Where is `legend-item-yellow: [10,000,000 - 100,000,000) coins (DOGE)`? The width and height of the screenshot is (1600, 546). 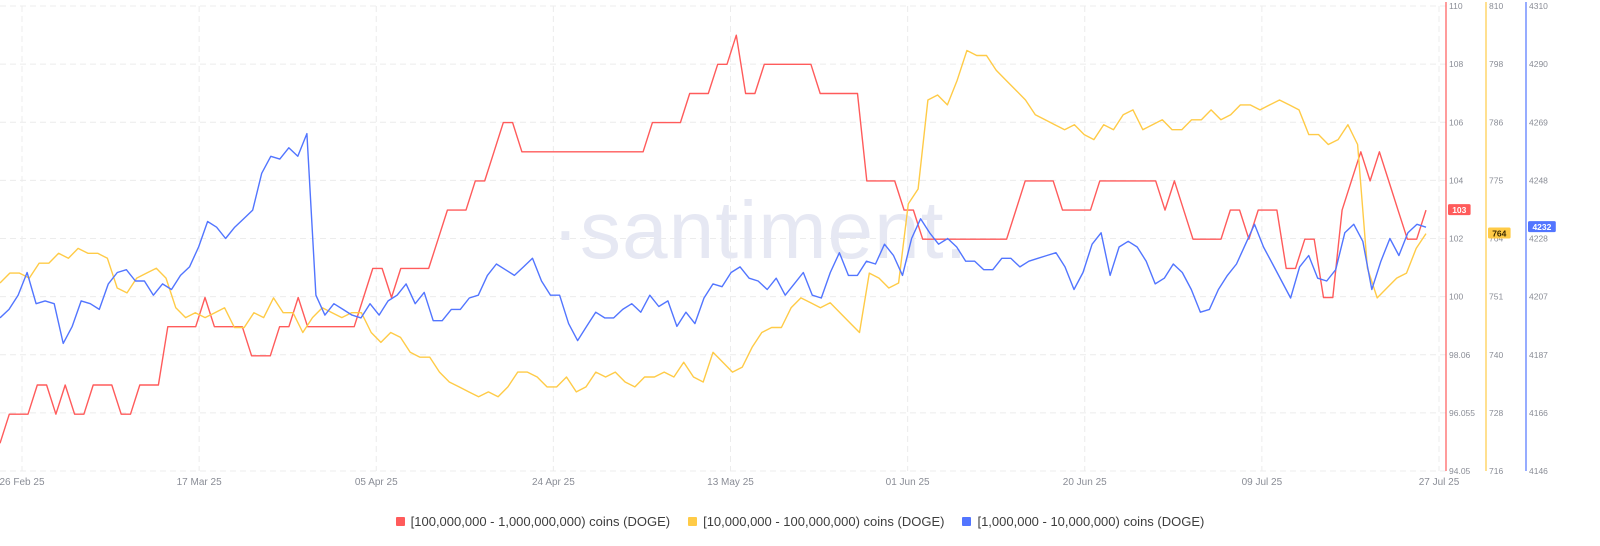 legend-item-yellow: [10,000,000 - 100,000,000) coins (DOGE) is located at coordinates (816, 521).